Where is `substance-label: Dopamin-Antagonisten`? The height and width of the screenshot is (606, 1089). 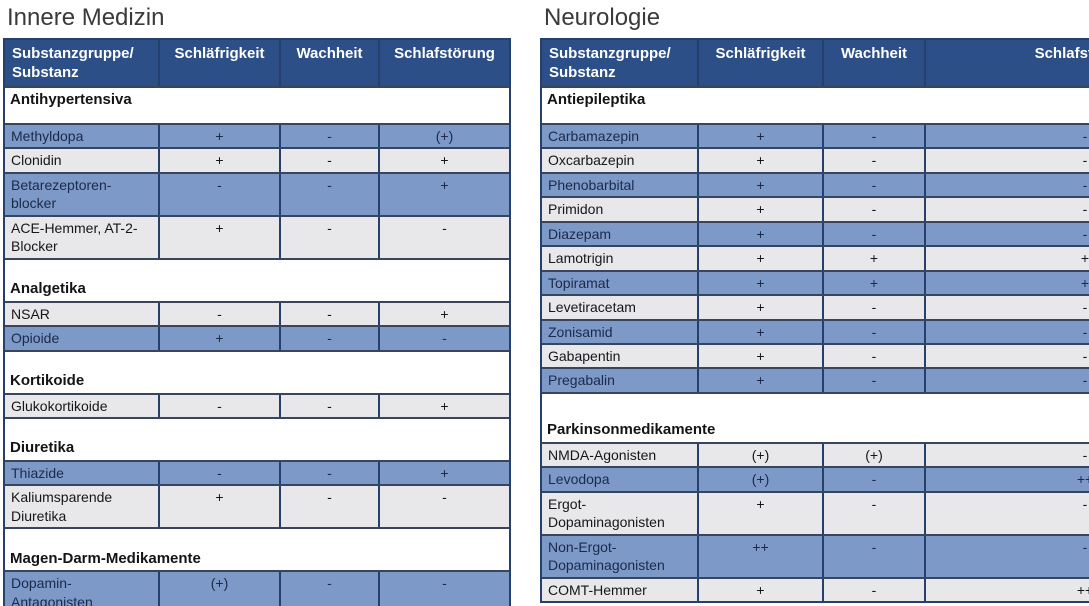
substance-label: Dopamin-Antagonisten is located at coordinates (52, 590).